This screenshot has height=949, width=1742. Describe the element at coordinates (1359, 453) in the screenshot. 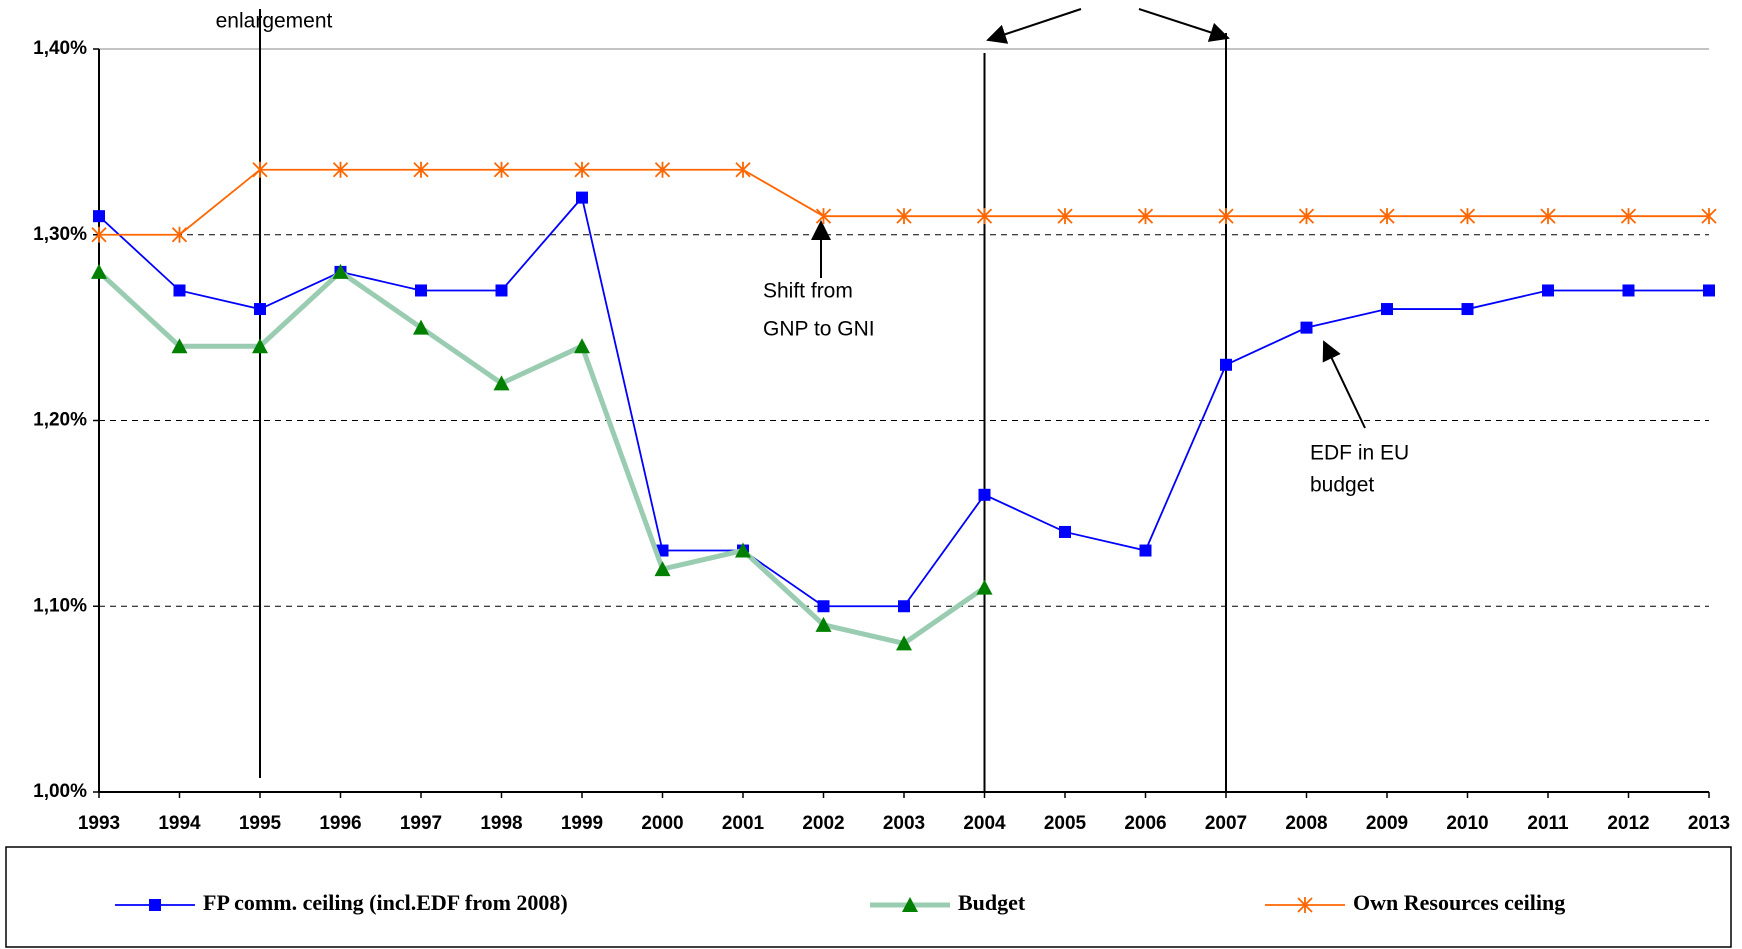

I see `annotation: EDF in EU` at that location.